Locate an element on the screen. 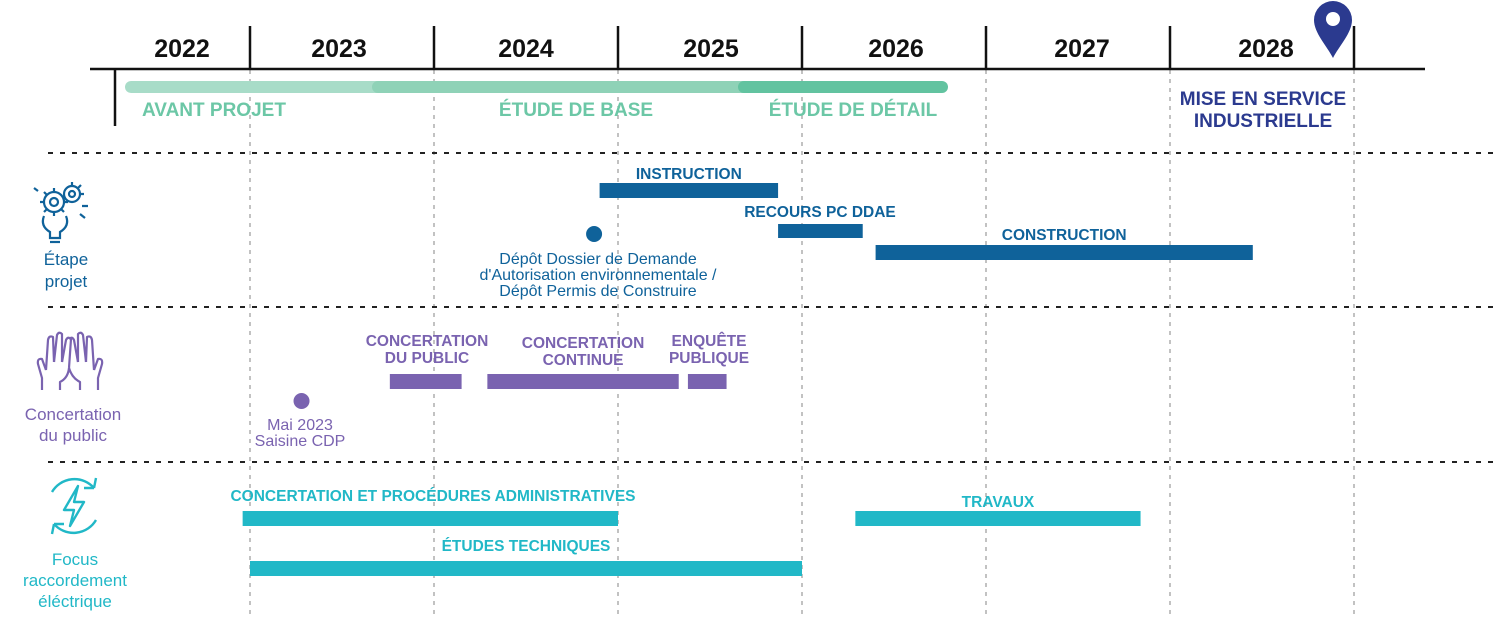 This screenshot has height=623, width=1500. event-text-line2: d'Autorisation environnementale / is located at coordinates (599, 275).